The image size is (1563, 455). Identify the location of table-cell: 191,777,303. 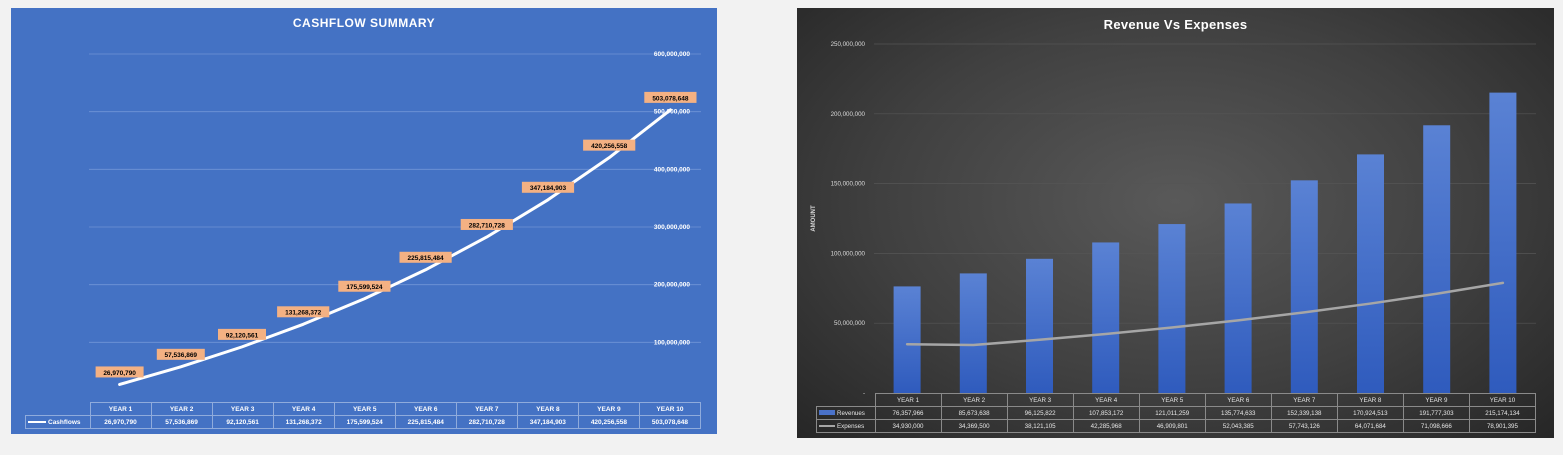
(1436, 413).